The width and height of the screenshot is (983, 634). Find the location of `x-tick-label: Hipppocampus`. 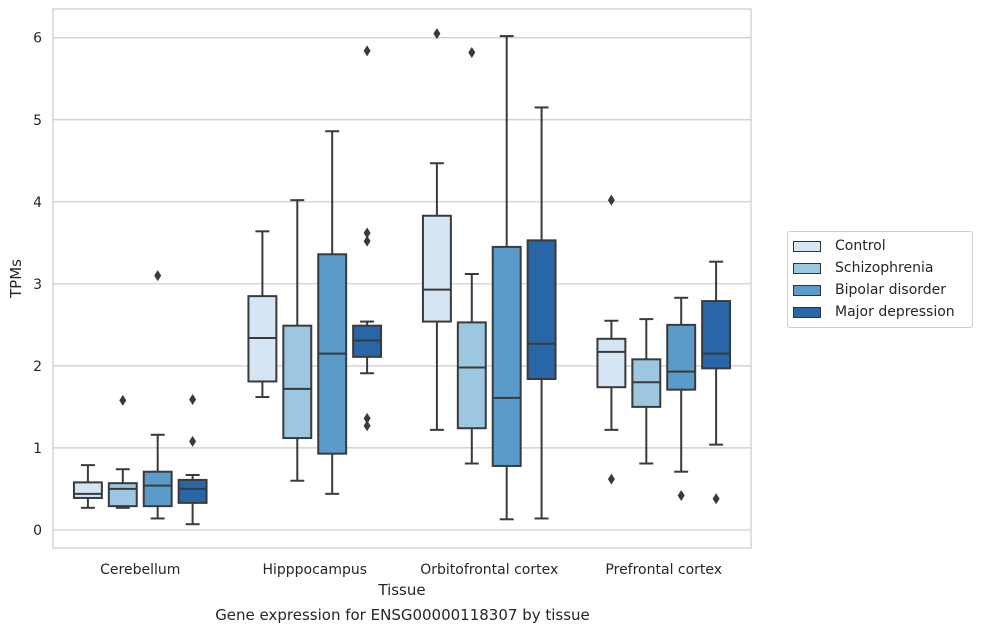

x-tick-label: Hipppocampus is located at coordinates (314, 570).